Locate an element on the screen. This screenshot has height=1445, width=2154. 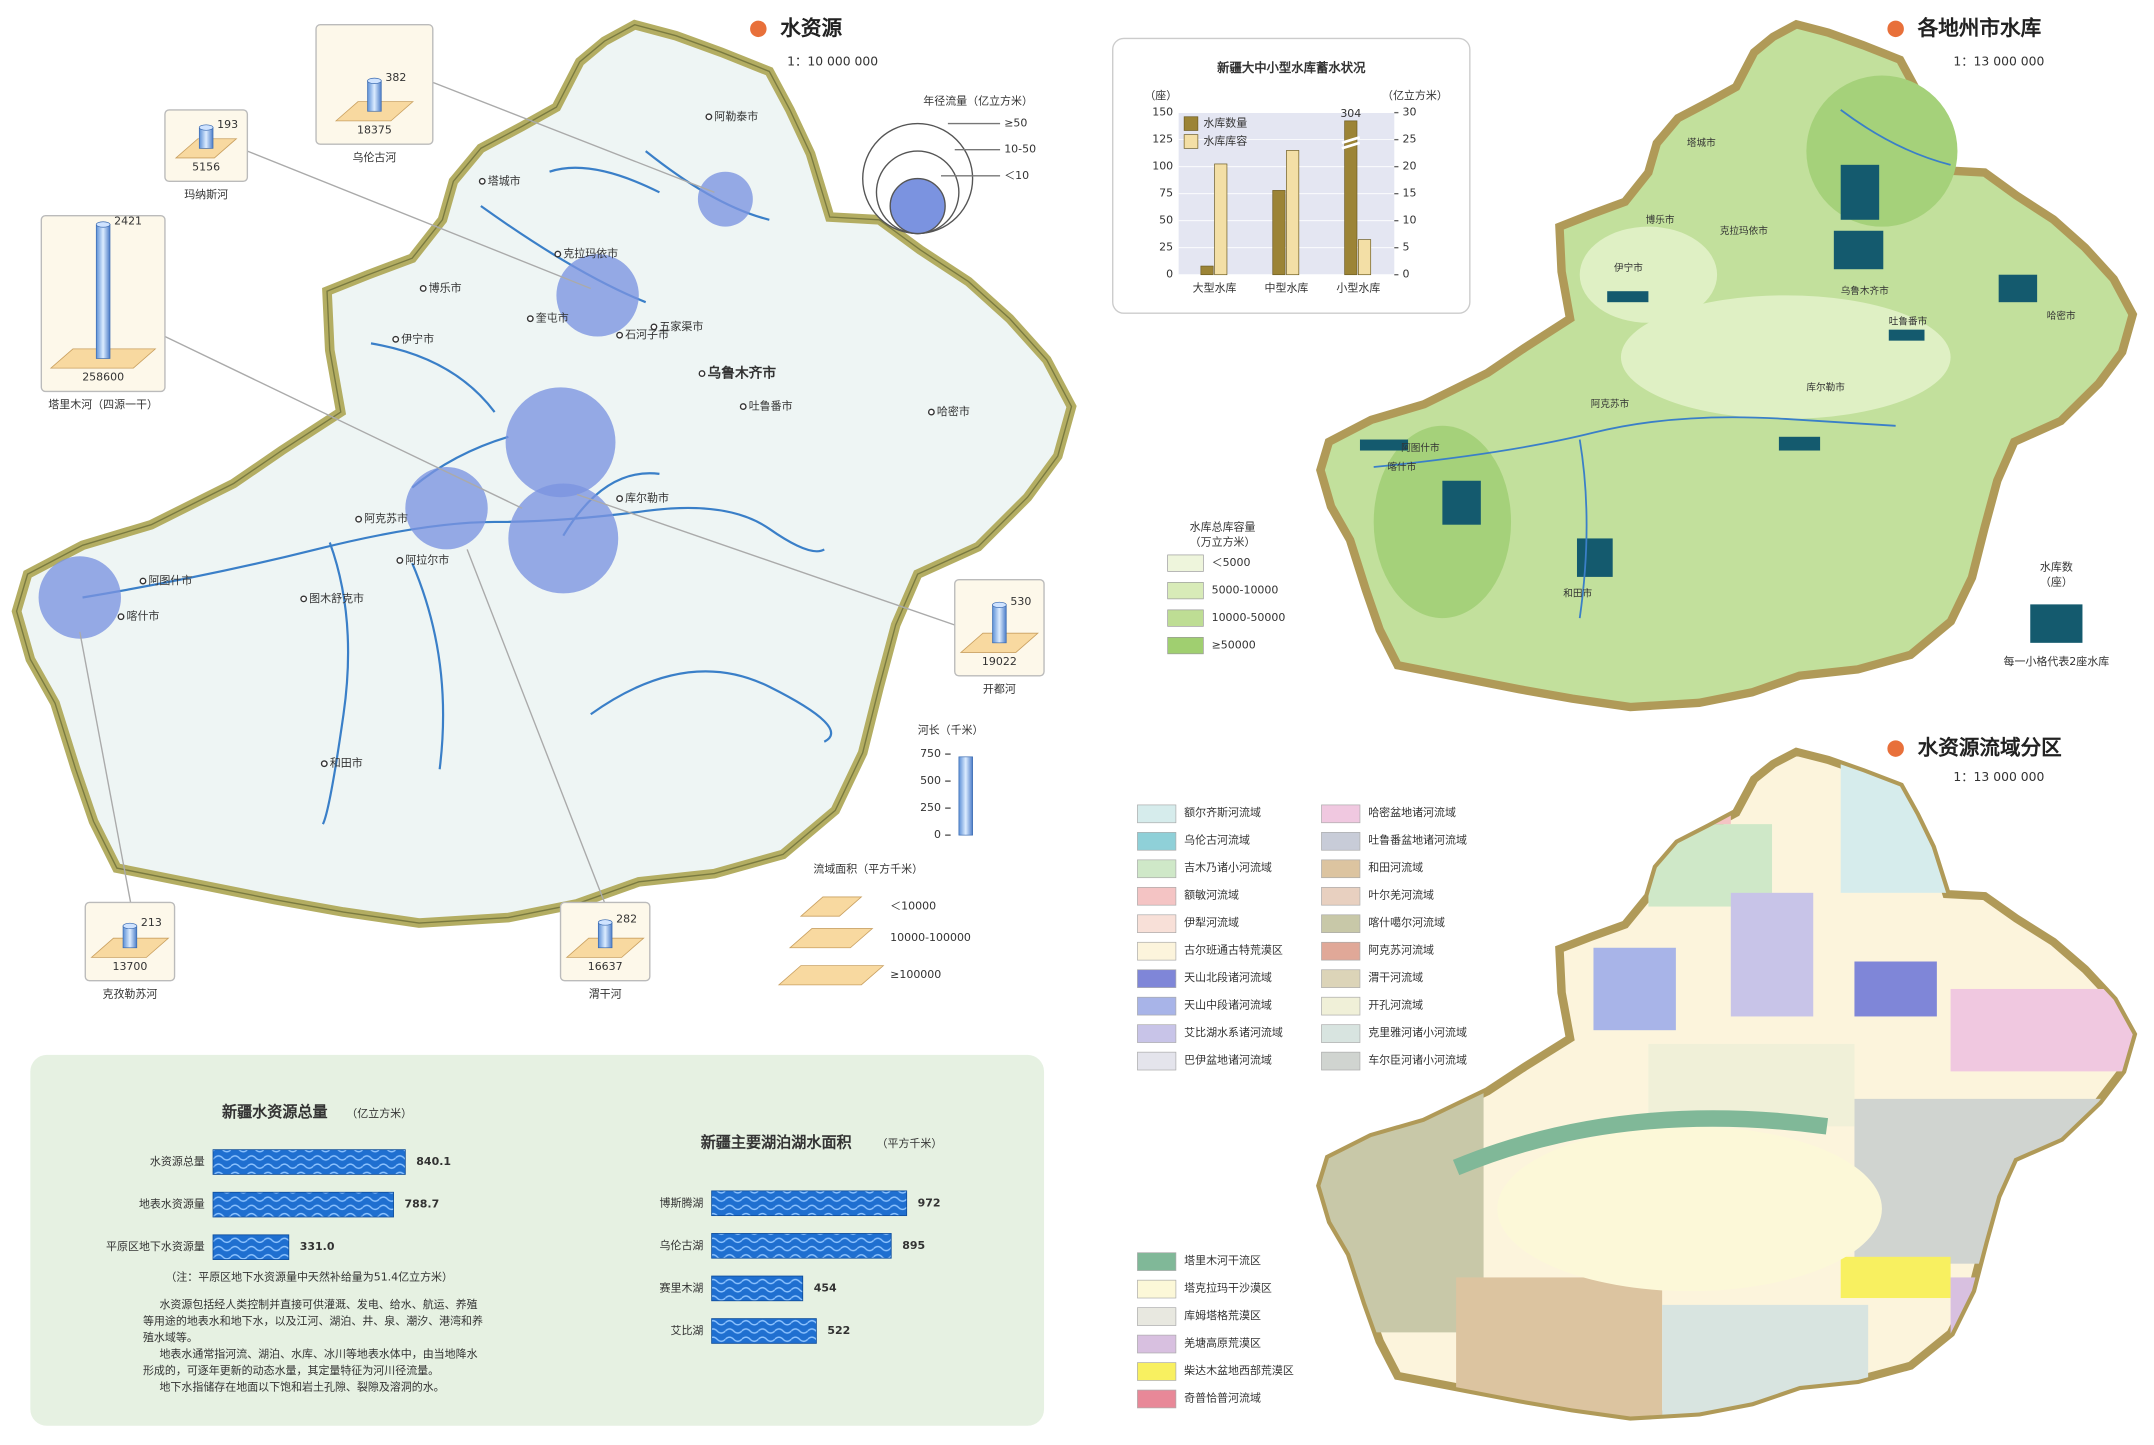
legend-label: 10-50 is located at coordinates (1020, 149).